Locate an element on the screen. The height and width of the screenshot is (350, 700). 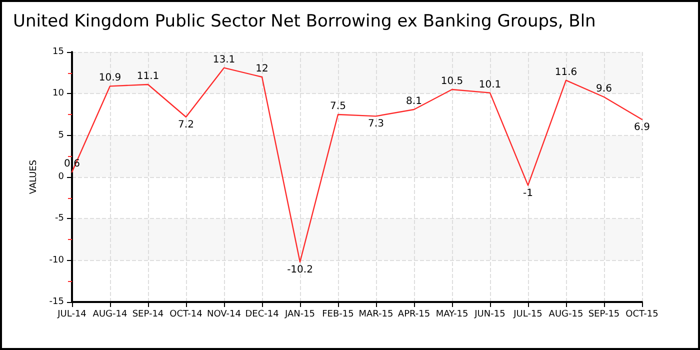
y-tick-label: 5 is located at coordinates (61, 135).